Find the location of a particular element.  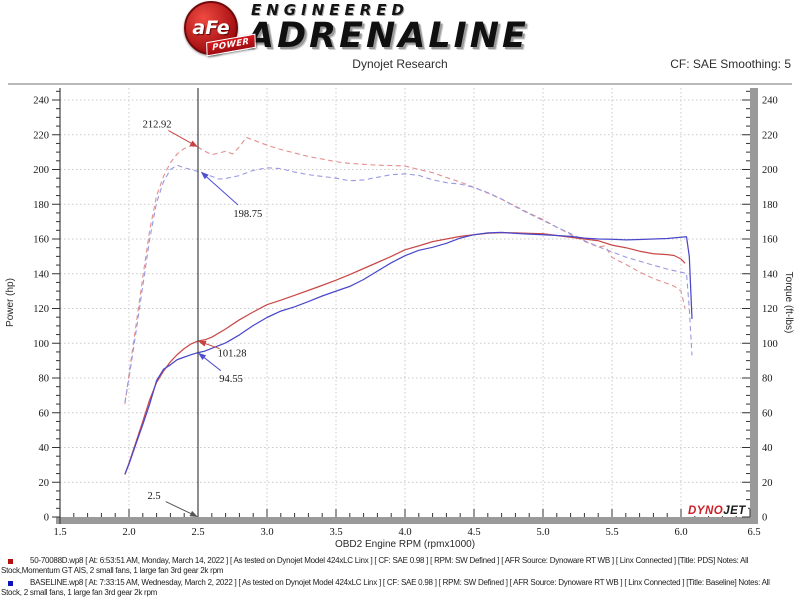

y-tick-label-left: 120 is located at coordinates (41, 309).